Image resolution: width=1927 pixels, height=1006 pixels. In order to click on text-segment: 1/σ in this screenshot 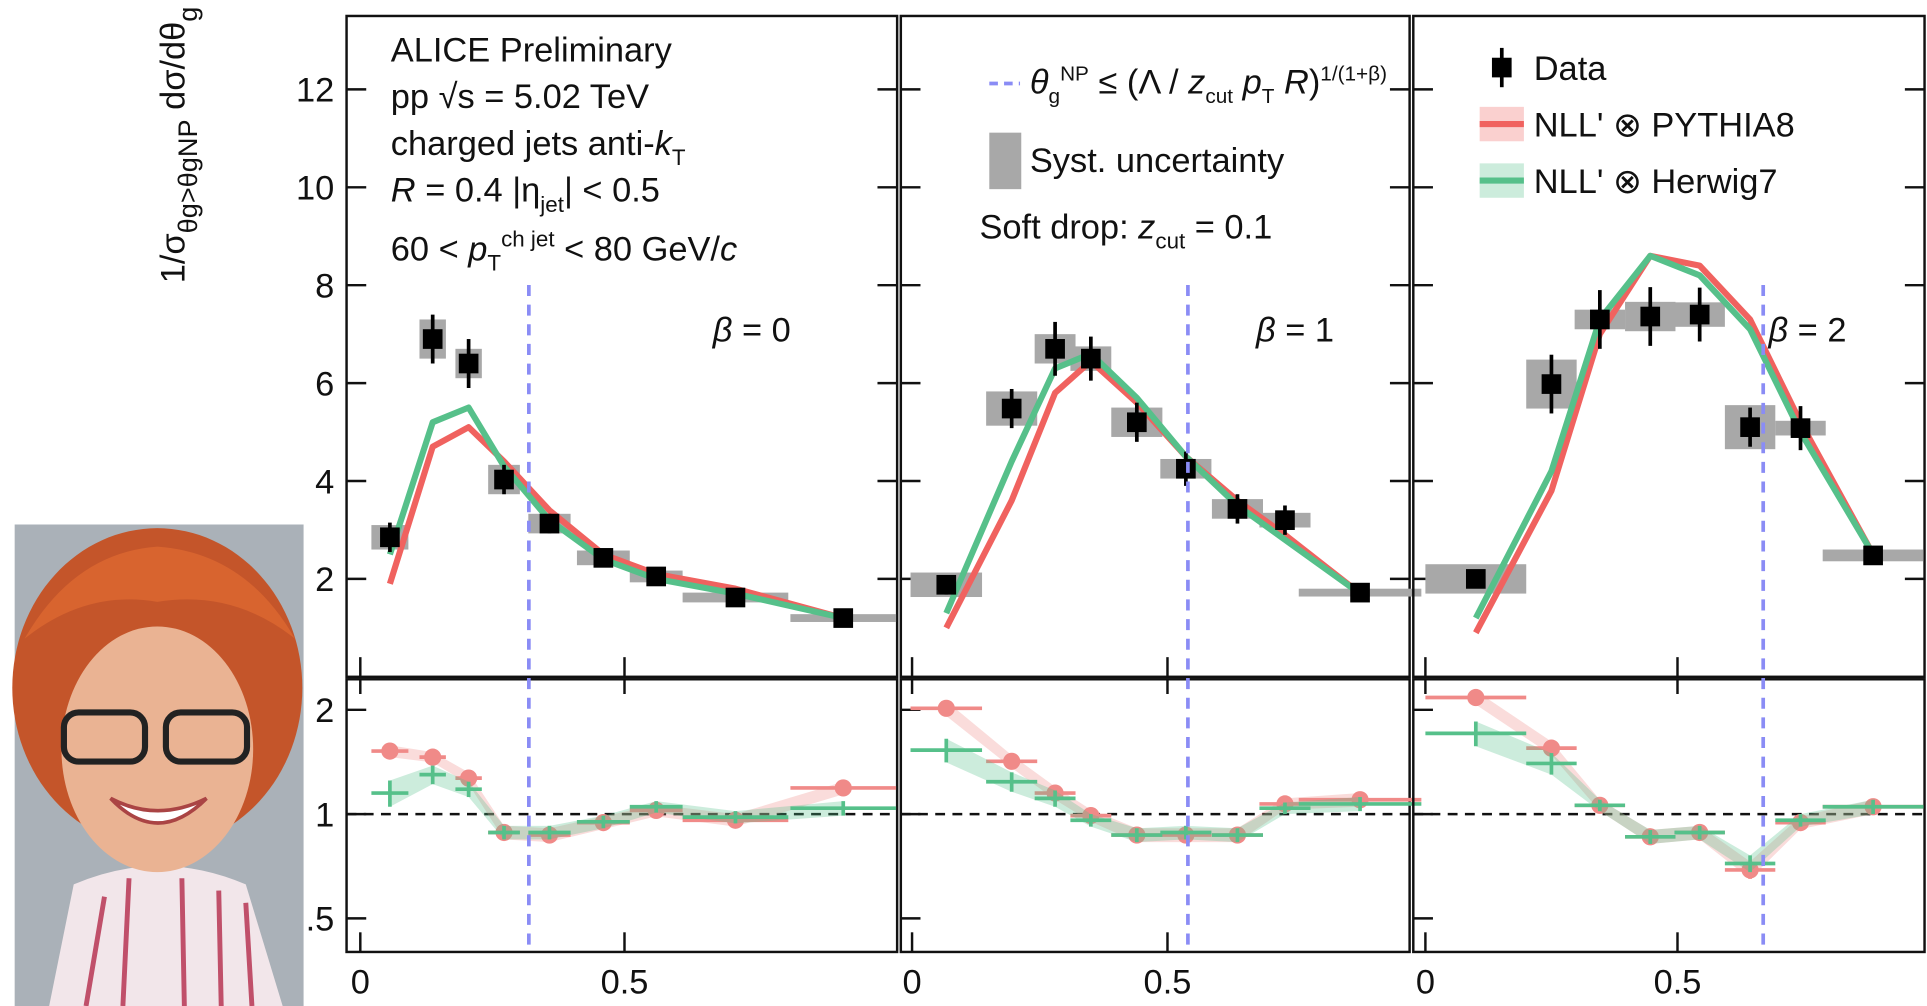, I will do `click(173, 258)`.